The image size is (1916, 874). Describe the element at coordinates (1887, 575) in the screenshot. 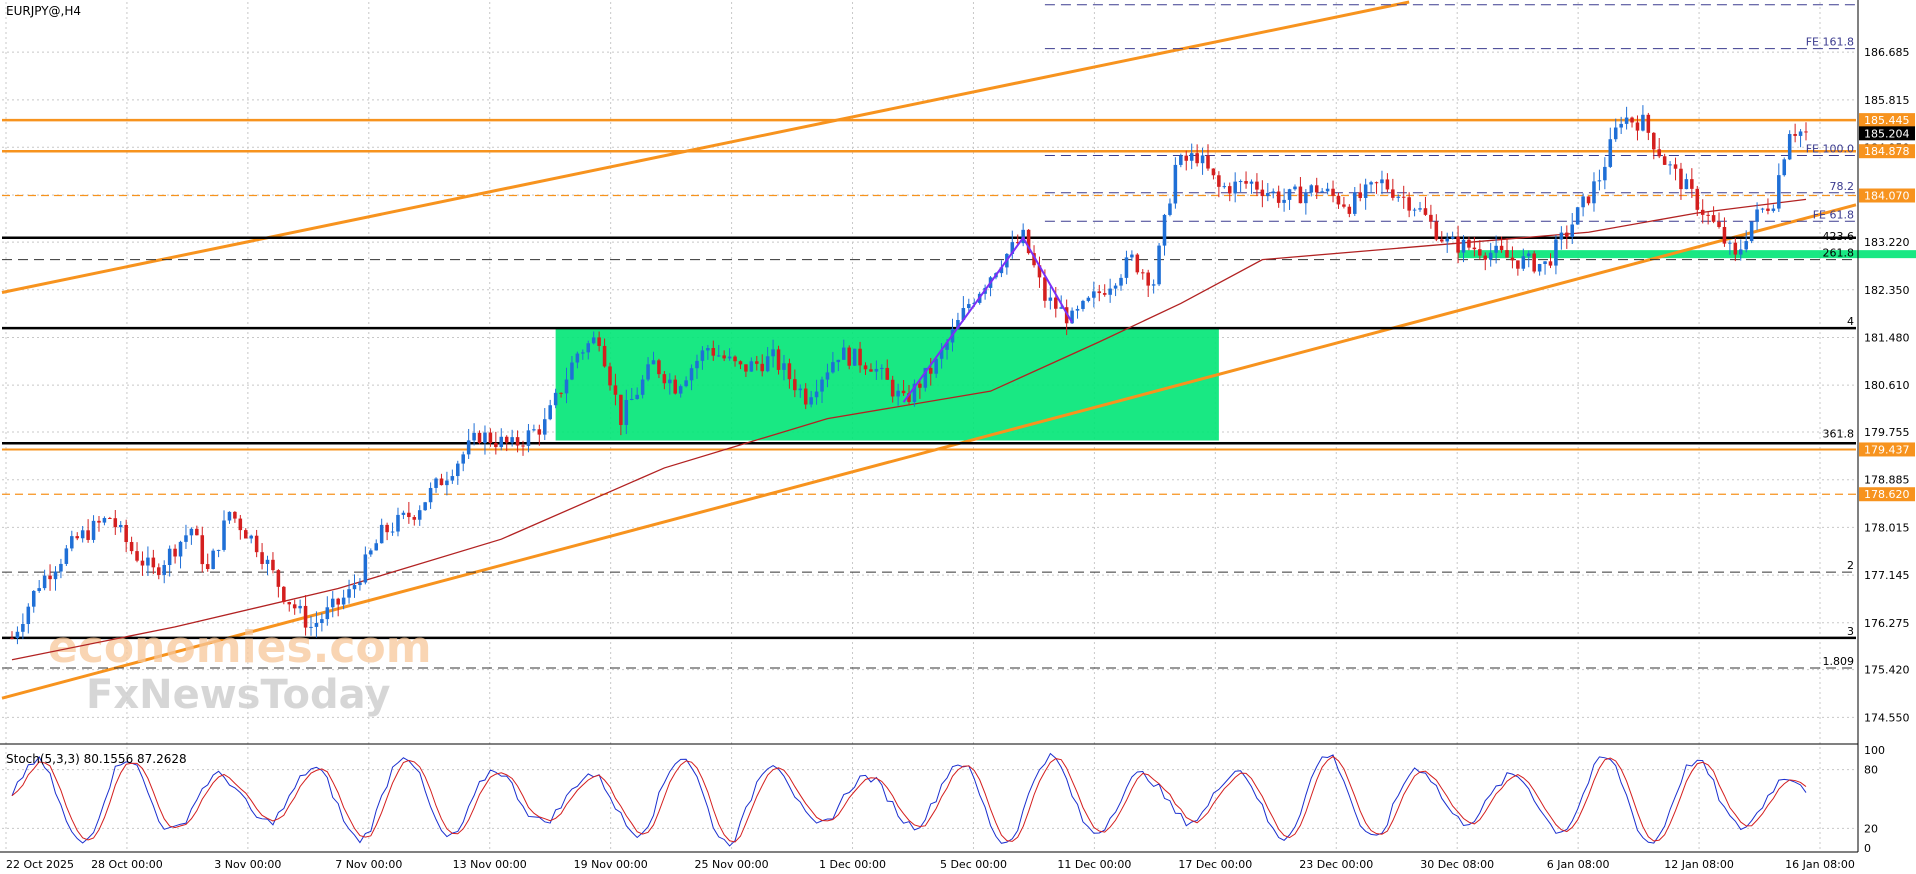

I see `y-tick-label: 177.145` at that location.